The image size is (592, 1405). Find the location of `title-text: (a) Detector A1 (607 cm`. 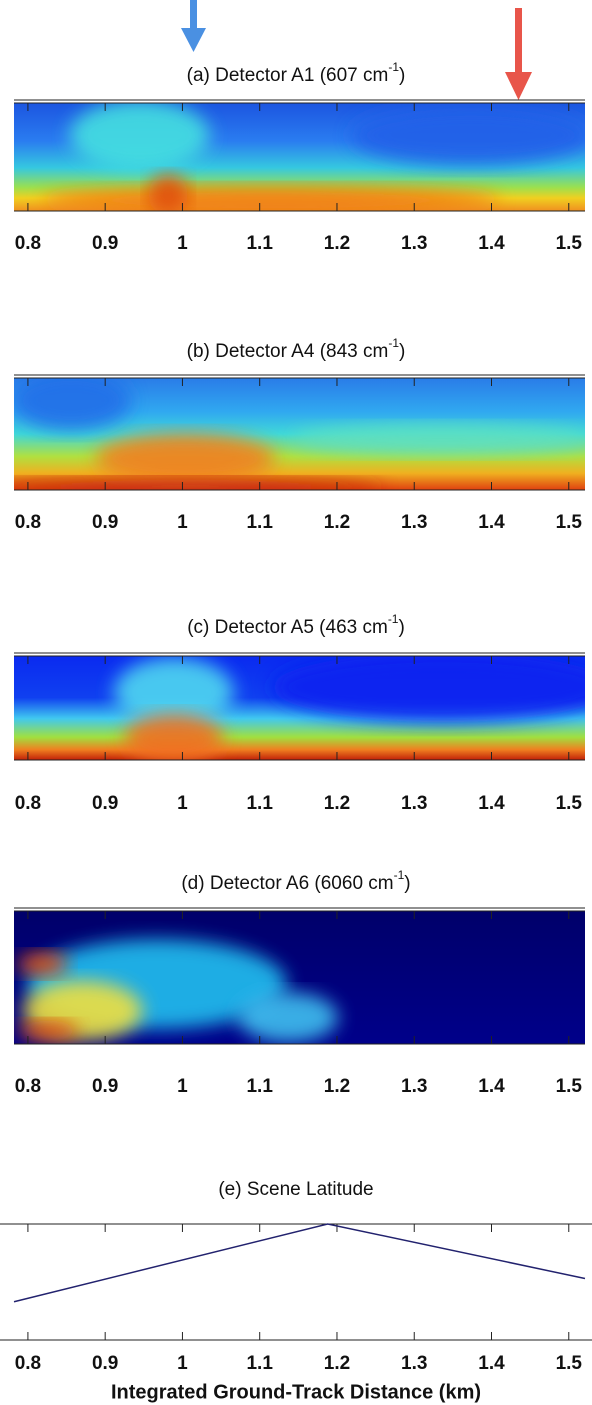

title-text: (a) Detector A1 (607 cm is located at coordinates (288, 75).